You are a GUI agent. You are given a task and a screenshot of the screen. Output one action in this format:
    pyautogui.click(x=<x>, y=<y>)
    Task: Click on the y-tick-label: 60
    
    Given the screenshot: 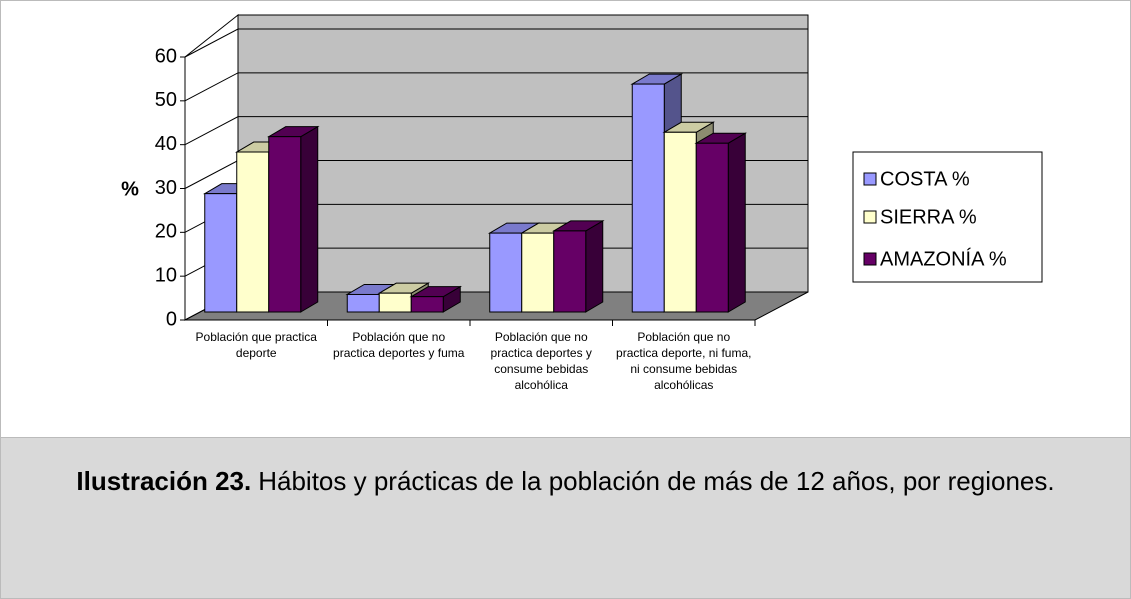 What is the action you would take?
    pyautogui.click(x=166, y=56)
    